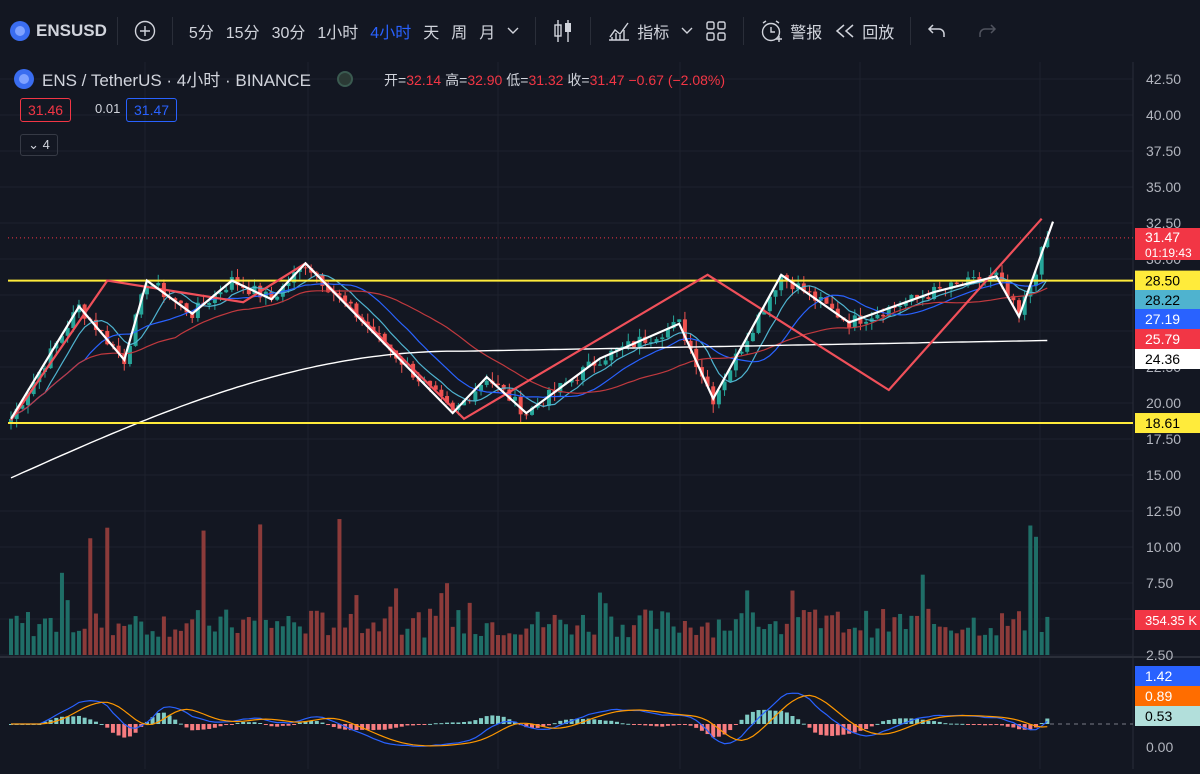  I want to click on indicators-collapse-button: ⌄ 4, so click(39, 145).